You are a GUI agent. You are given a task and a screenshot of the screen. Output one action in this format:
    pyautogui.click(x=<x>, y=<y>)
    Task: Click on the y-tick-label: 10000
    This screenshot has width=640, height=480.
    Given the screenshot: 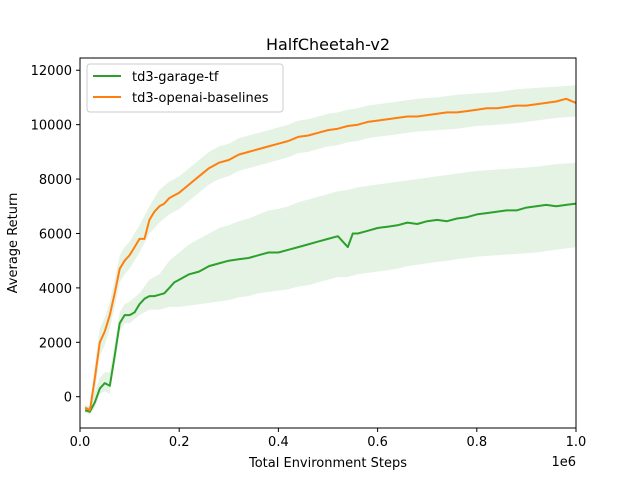 What is the action you would take?
    pyautogui.click(x=51, y=126)
    